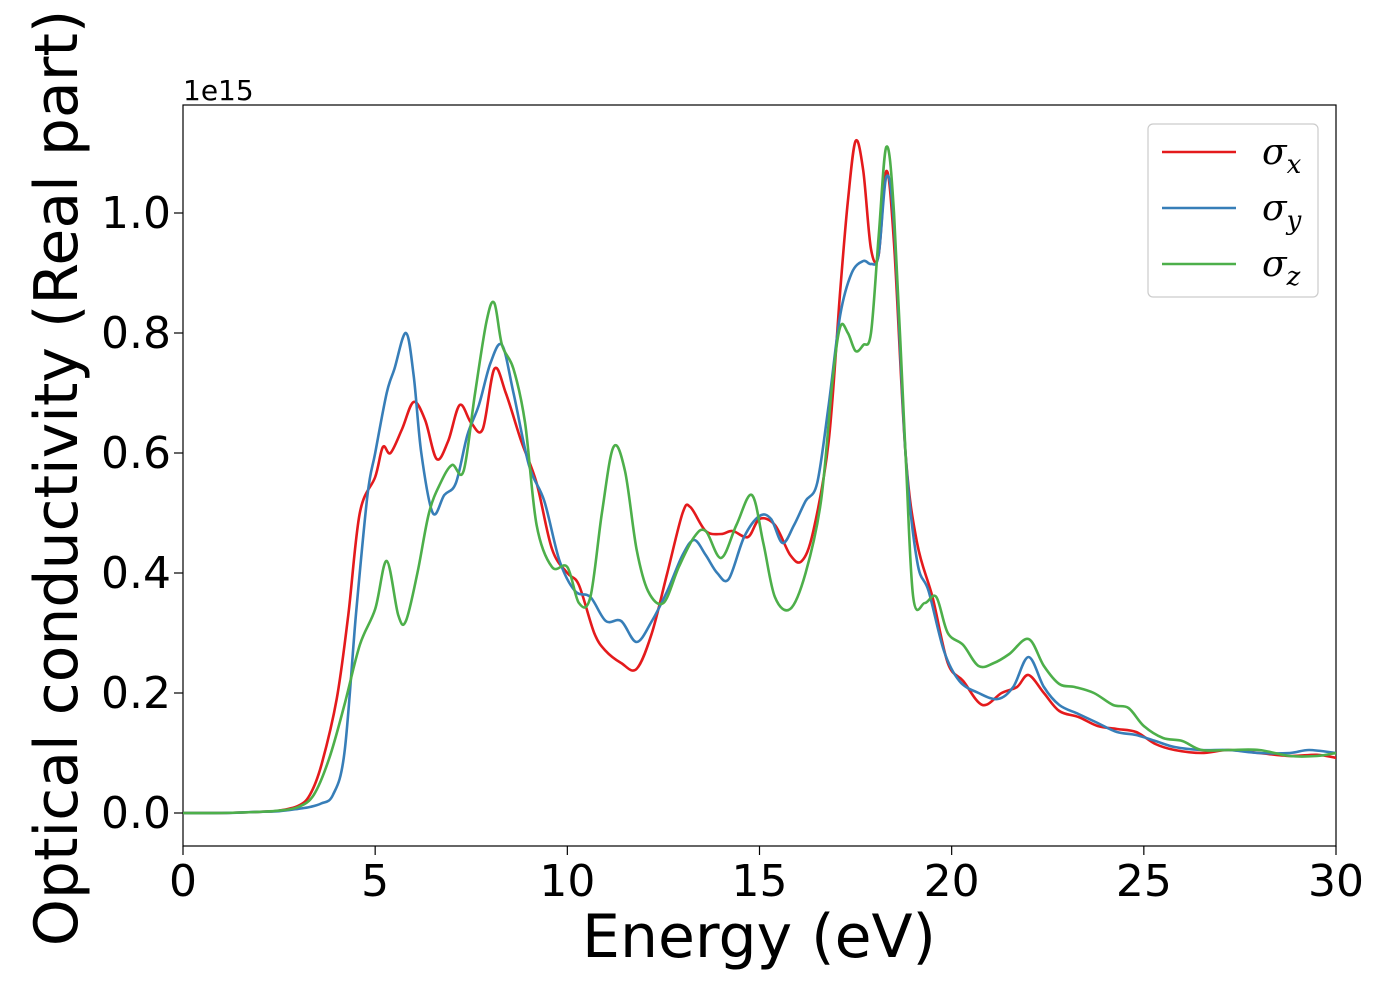  What do you see at coordinates (1336, 881) in the screenshot?
I see `x-tick-label: 30` at bounding box center [1336, 881].